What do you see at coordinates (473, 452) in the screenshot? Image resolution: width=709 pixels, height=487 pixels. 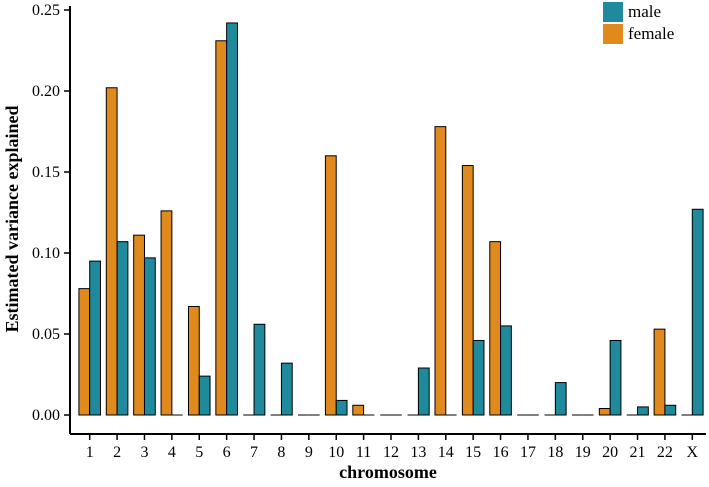 I see `x-tick-label: 15` at bounding box center [473, 452].